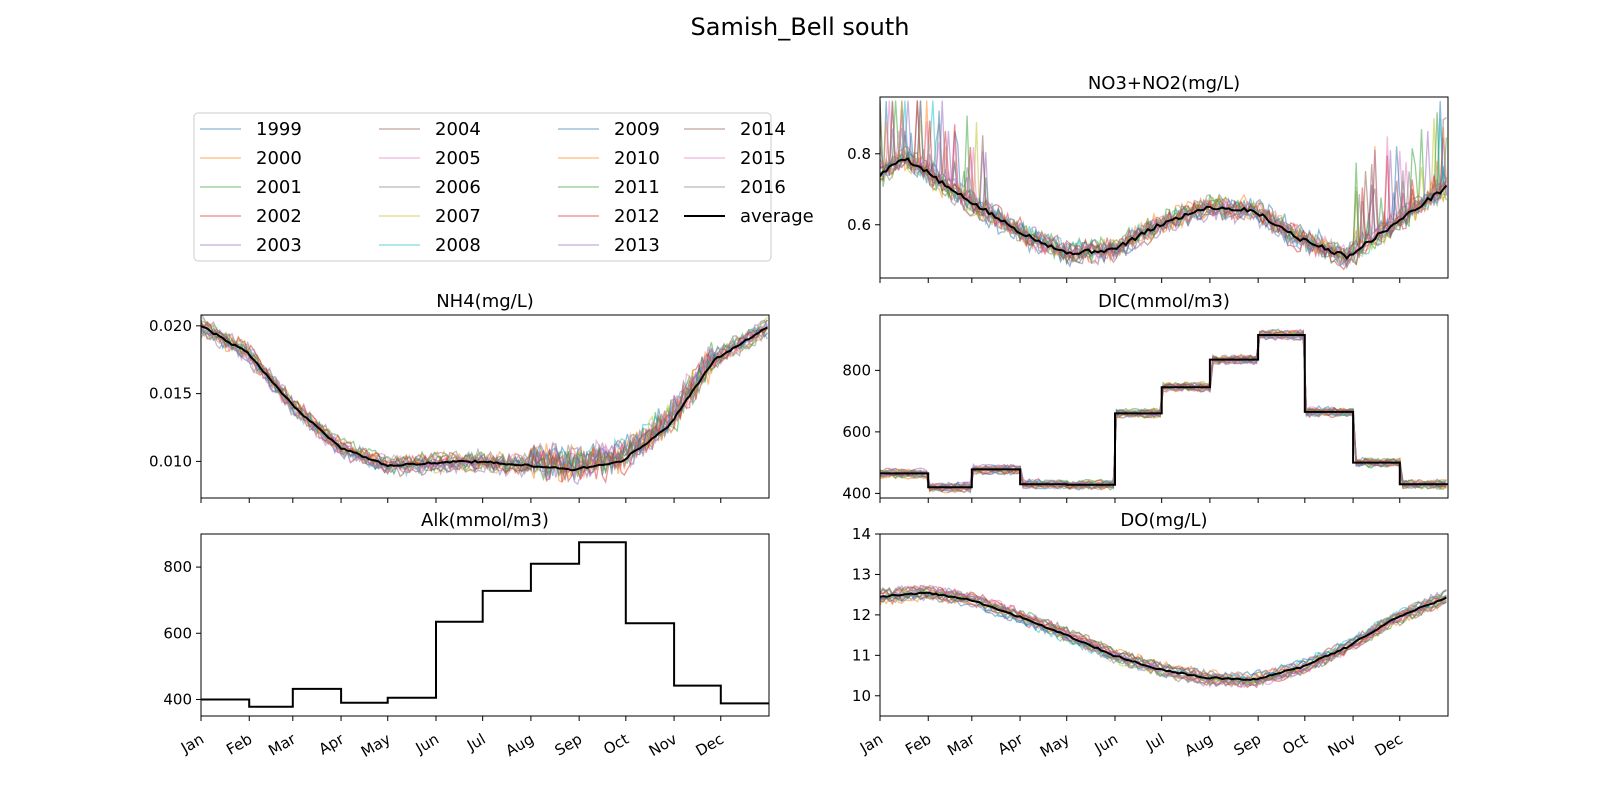 This screenshot has height=800, width=1600. I want to click on series-no3-2016, so click(1163, 182).